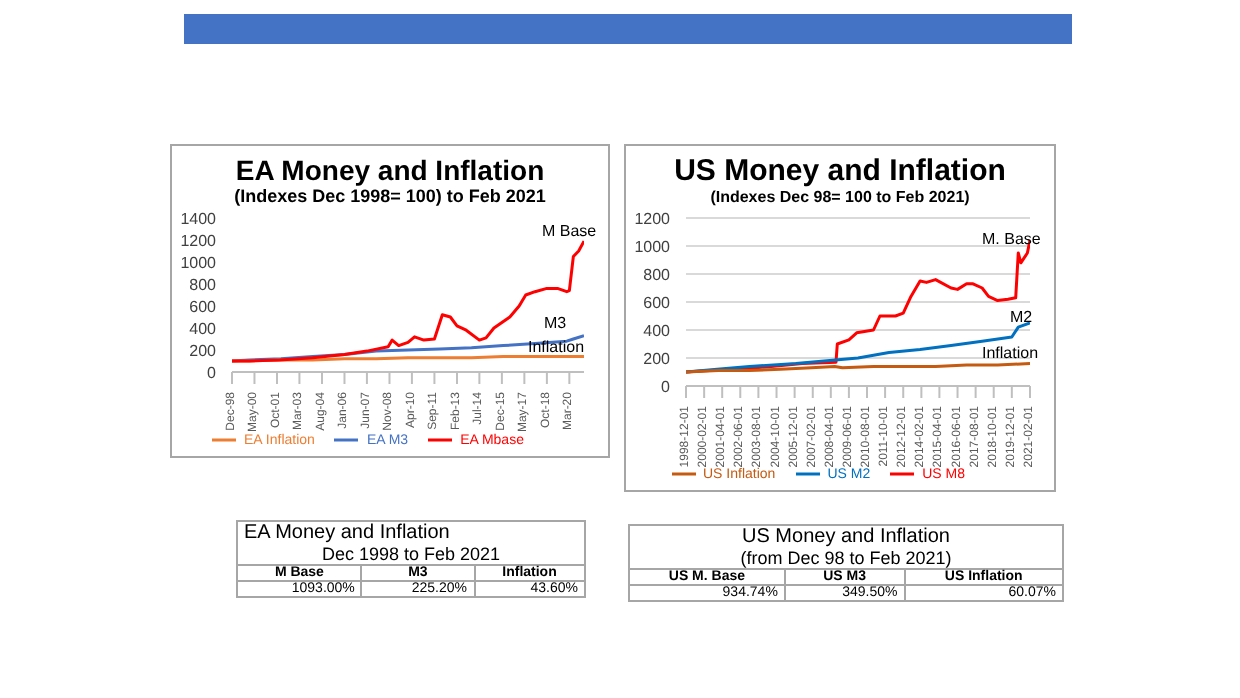 This screenshot has height=698, width=1240. I want to click on text: EA Money and Inflation, so click(411, 532).